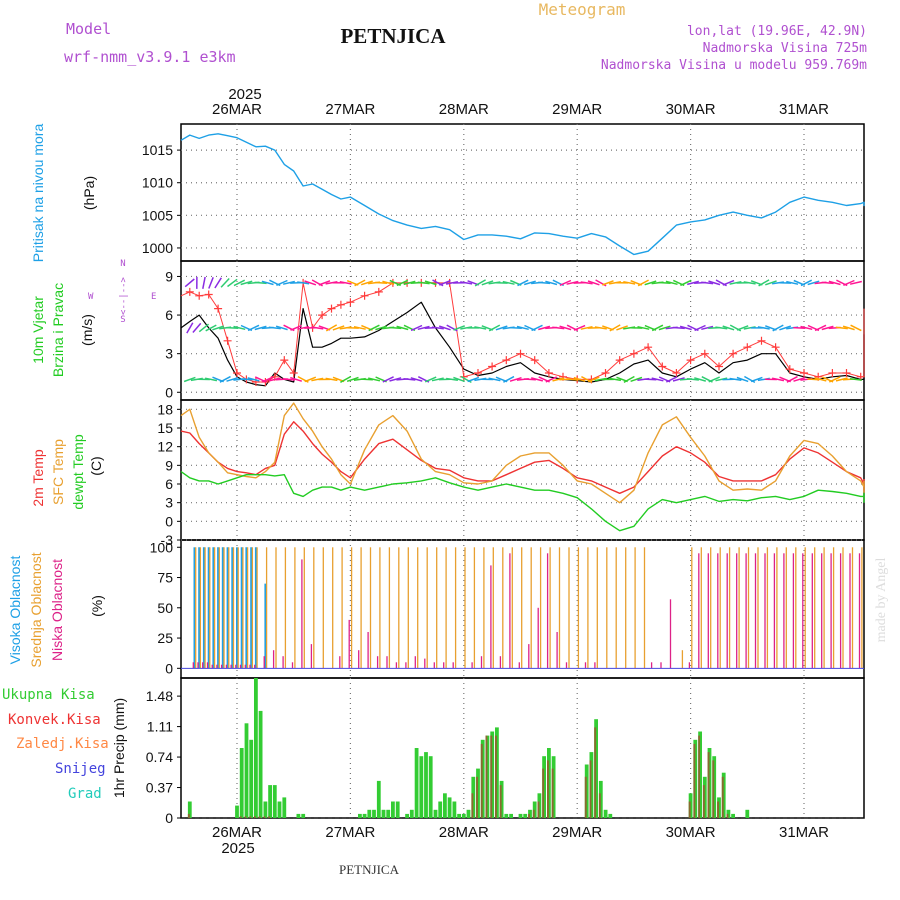  What do you see at coordinates (36, 609) in the screenshot?
I see `cloud-mid-label: Srednja Oblacnost` at bounding box center [36, 609].